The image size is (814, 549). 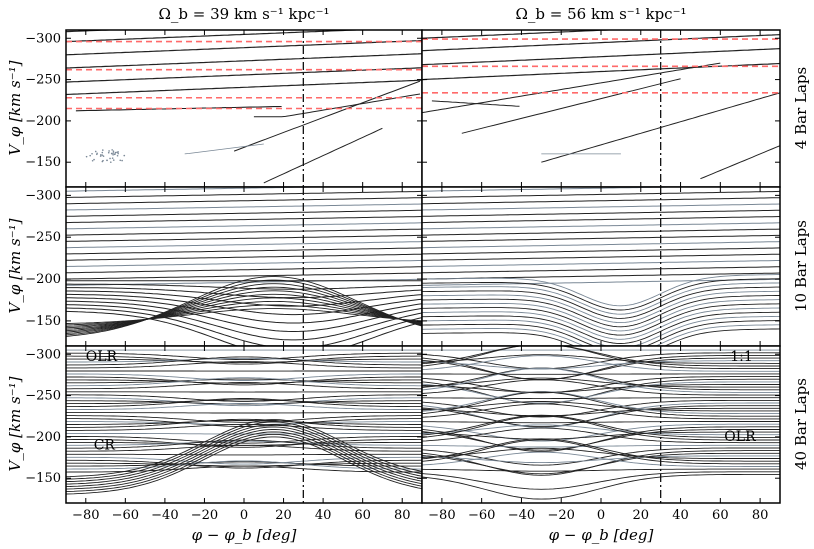 I want to click on row-label-bottom: 40 Bar Laps, so click(x=801, y=424).